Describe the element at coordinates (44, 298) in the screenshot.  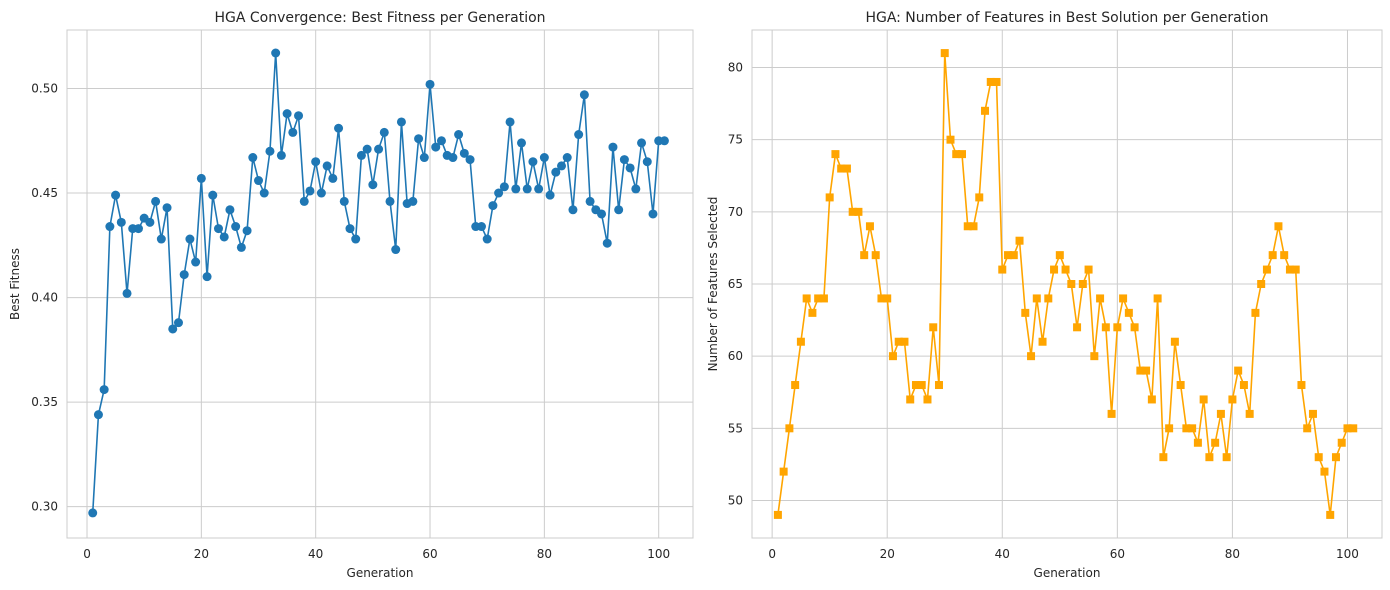
I see `y-tick-label: 0.40` at that location.